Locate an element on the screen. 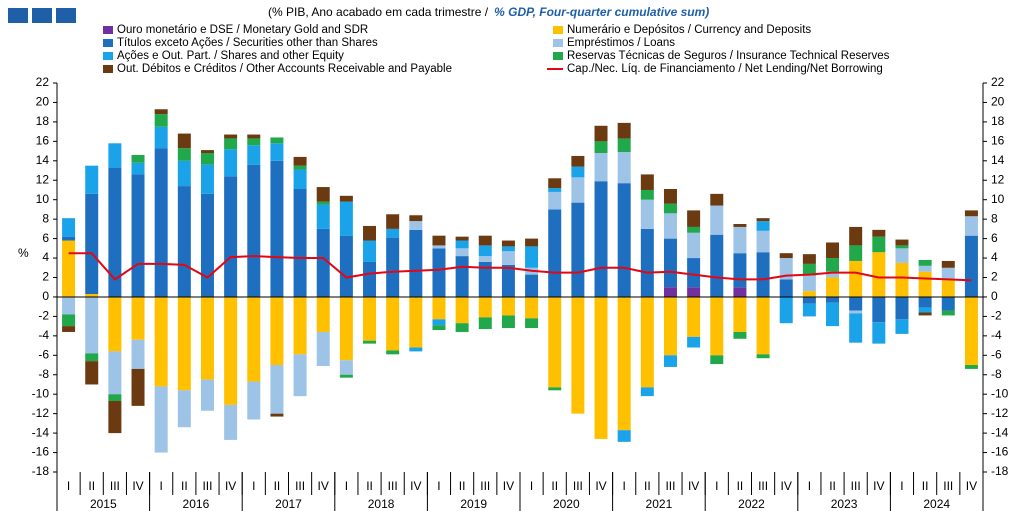 This screenshot has width=1016, height=511. y2-tick-label: -18 is located at coordinates (1000, 471).